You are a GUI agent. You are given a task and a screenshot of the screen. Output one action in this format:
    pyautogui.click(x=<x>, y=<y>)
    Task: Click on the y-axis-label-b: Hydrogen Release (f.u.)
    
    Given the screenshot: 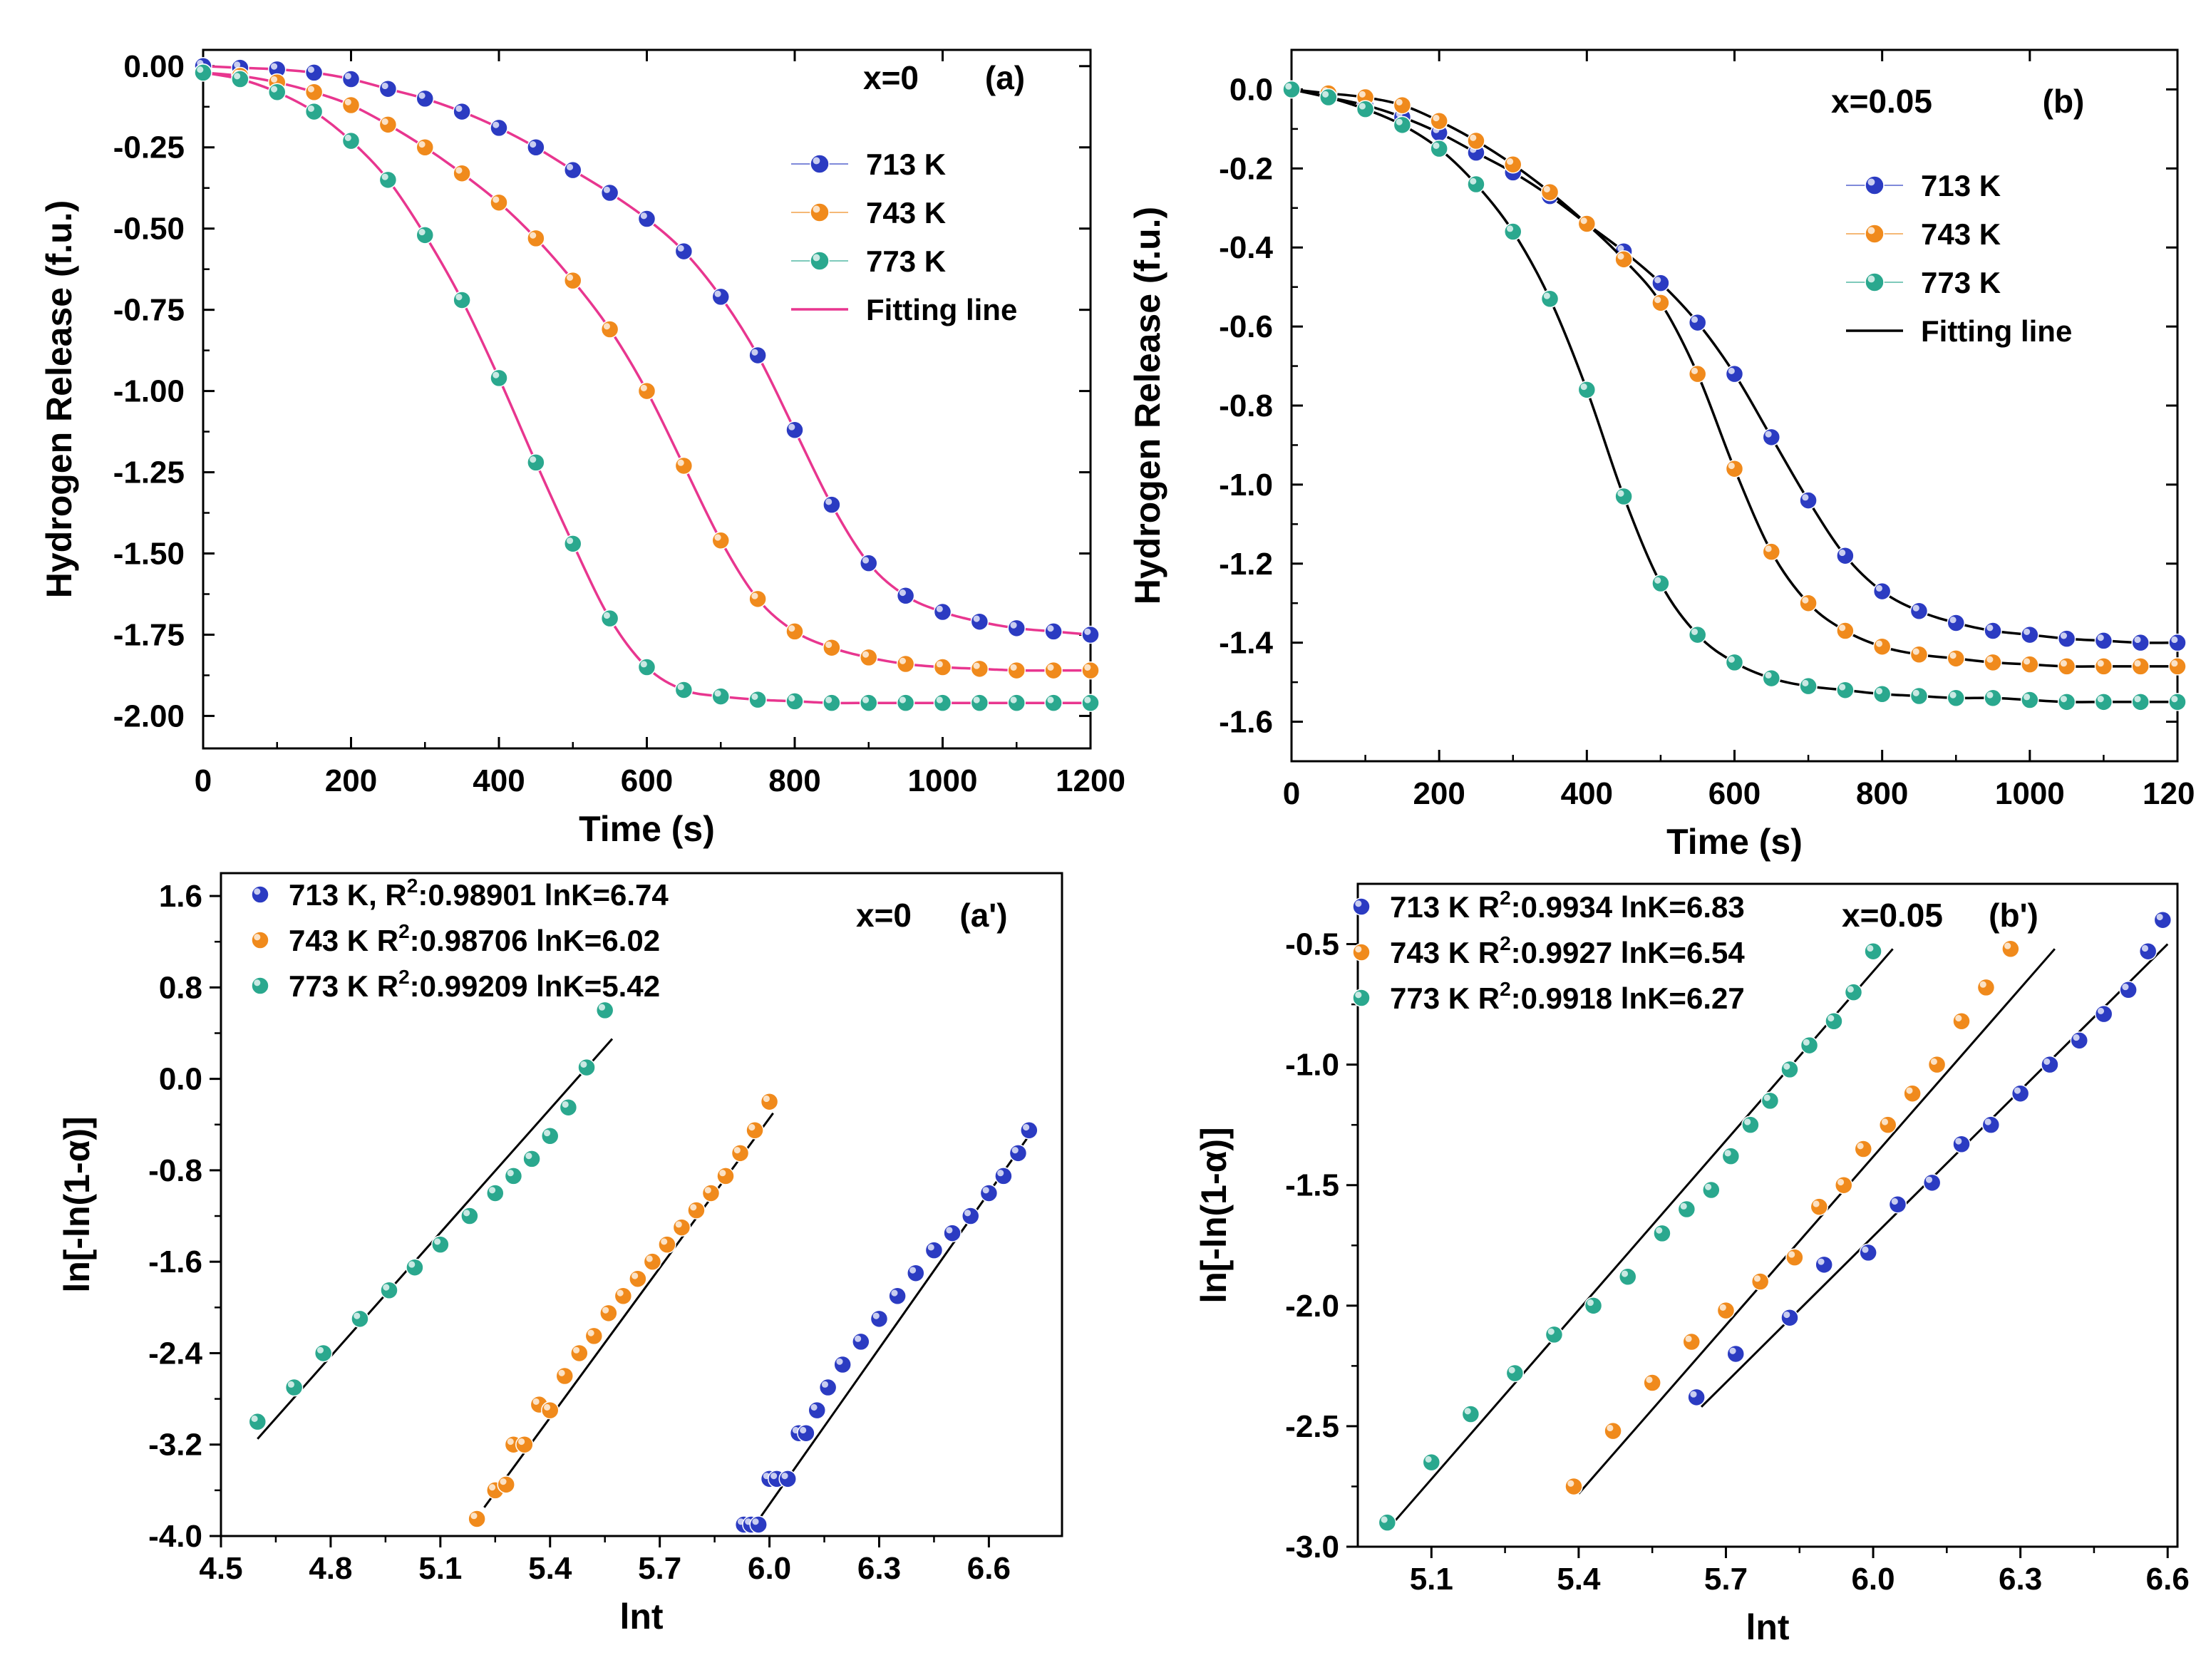 What is the action you would take?
    pyautogui.click(x=1147, y=405)
    